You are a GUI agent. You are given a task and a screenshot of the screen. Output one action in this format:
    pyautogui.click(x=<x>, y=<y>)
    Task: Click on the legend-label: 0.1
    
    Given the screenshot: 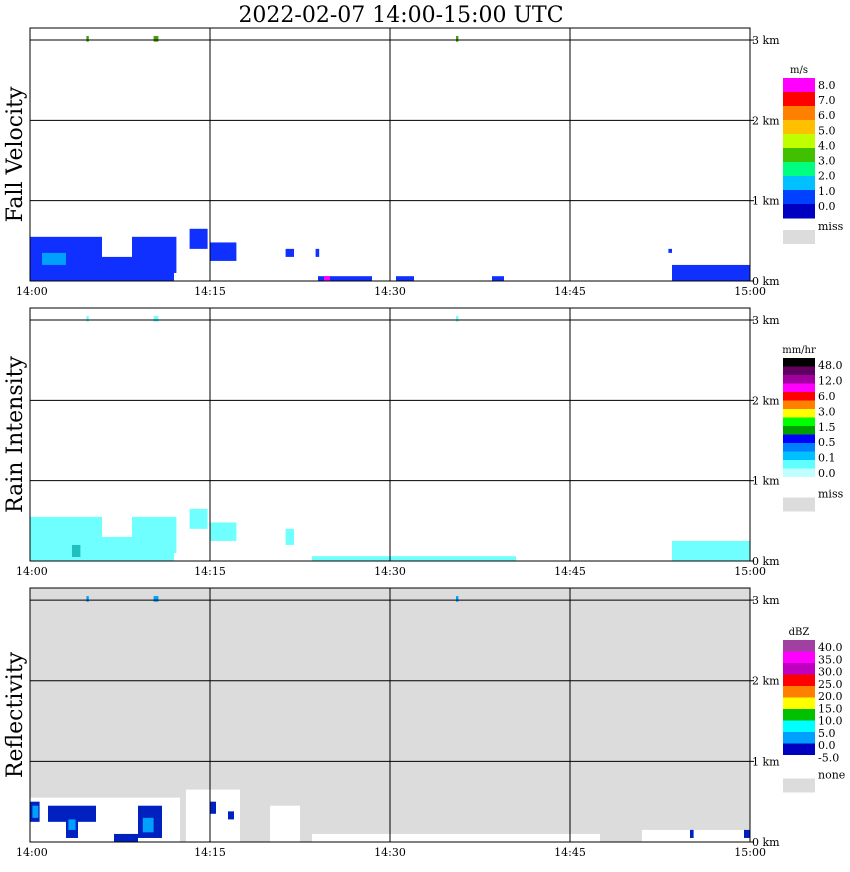 What is the action you would take?
    pyautogui.click(x=827, y=458)
    